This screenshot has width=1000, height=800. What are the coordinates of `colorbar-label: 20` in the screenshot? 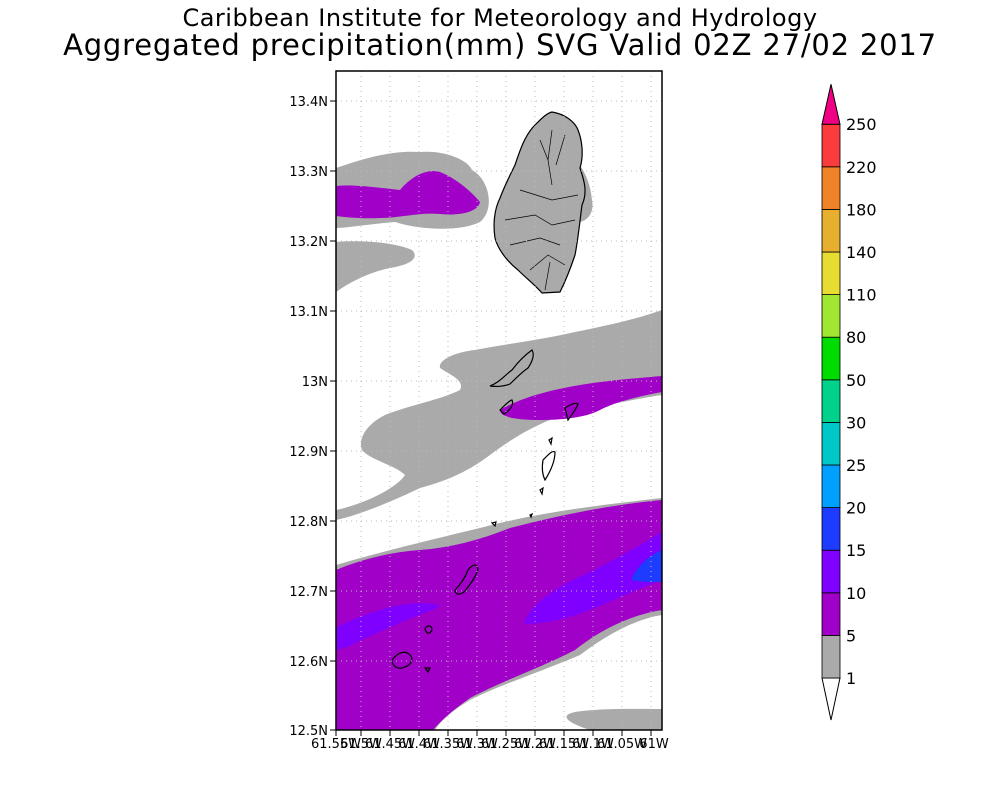 It's located at (856, 508).